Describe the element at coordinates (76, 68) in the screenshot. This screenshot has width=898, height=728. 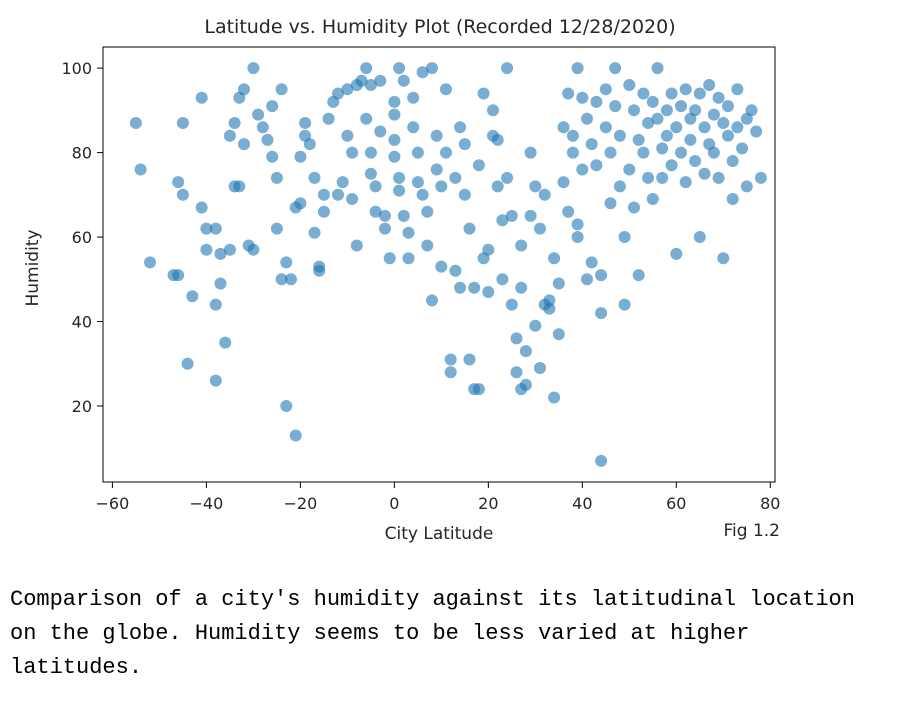
I see `y-tick-label: 100` at that location.